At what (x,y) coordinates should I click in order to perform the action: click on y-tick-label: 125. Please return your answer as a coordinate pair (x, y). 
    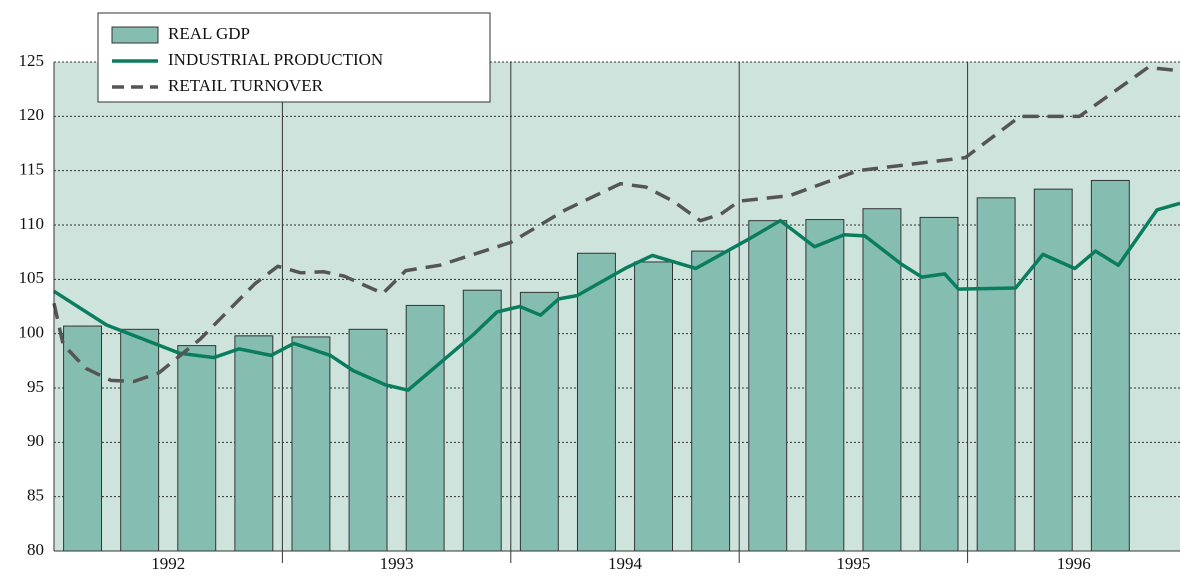
    Looking at the image, I should click on (32, 60).